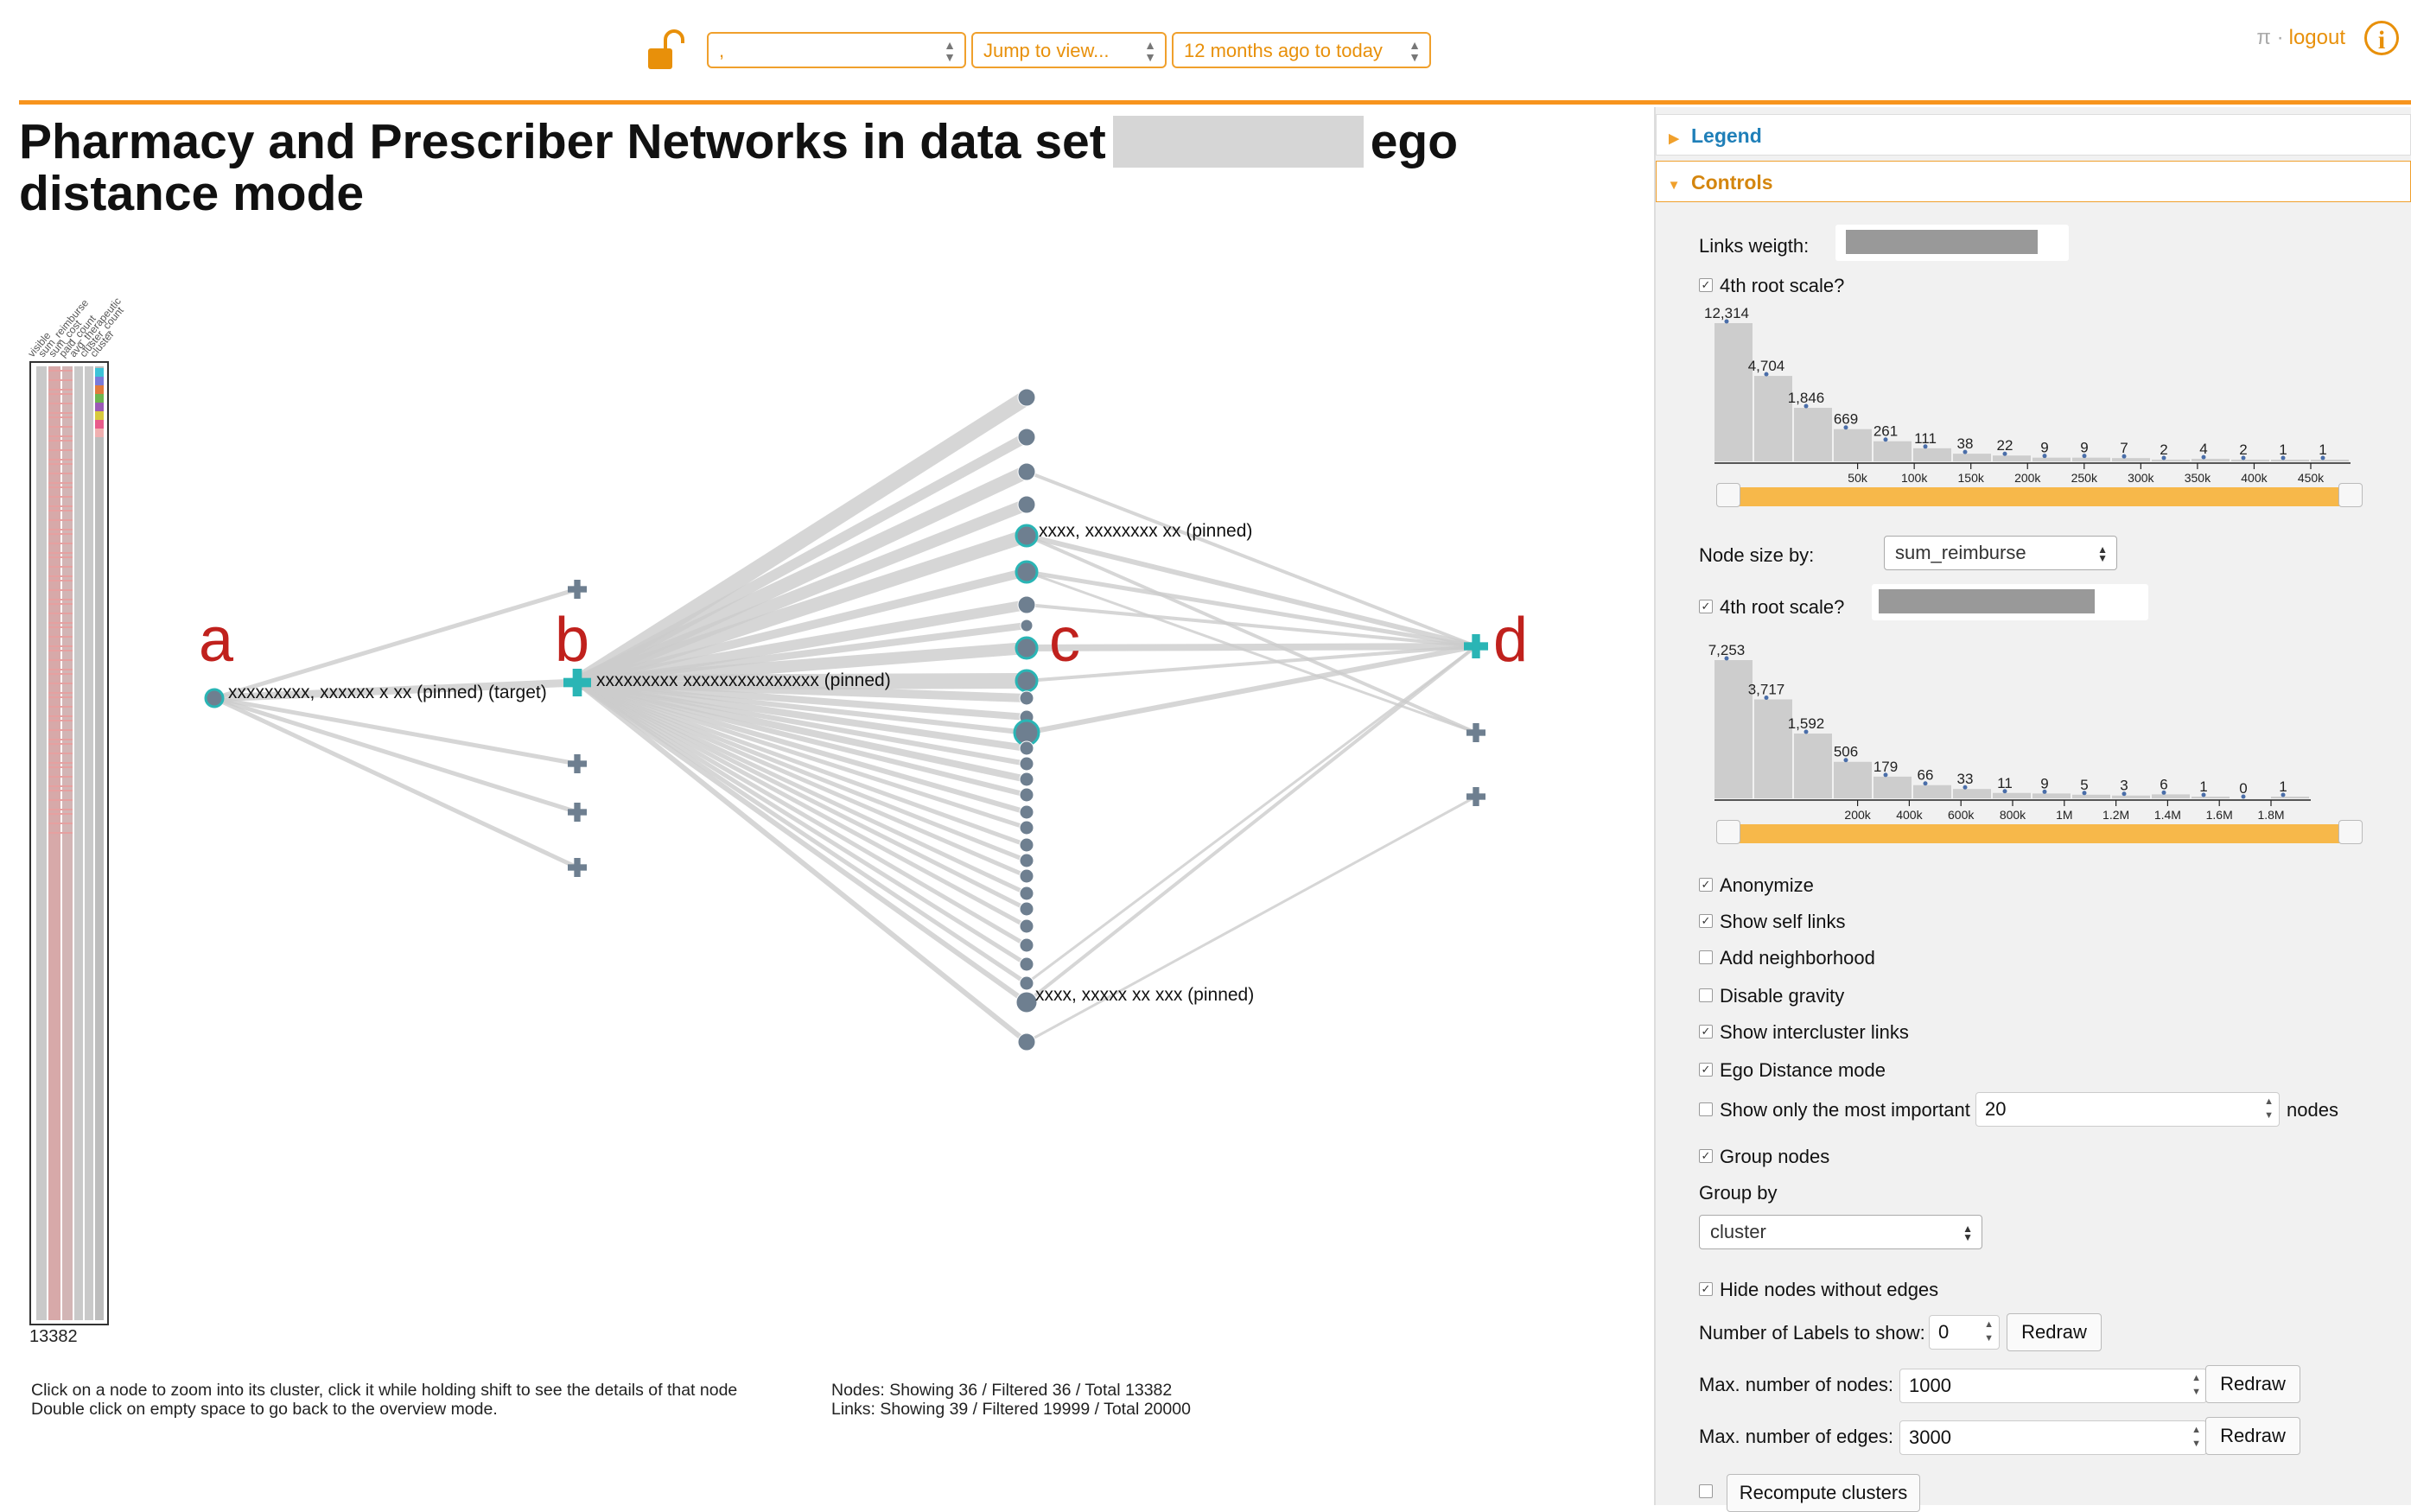 The width and height of the screenshot is (2411, 1512). I want to click on time-range-select: 12 months ago to today ▲ ▼, so click(1301, 50).